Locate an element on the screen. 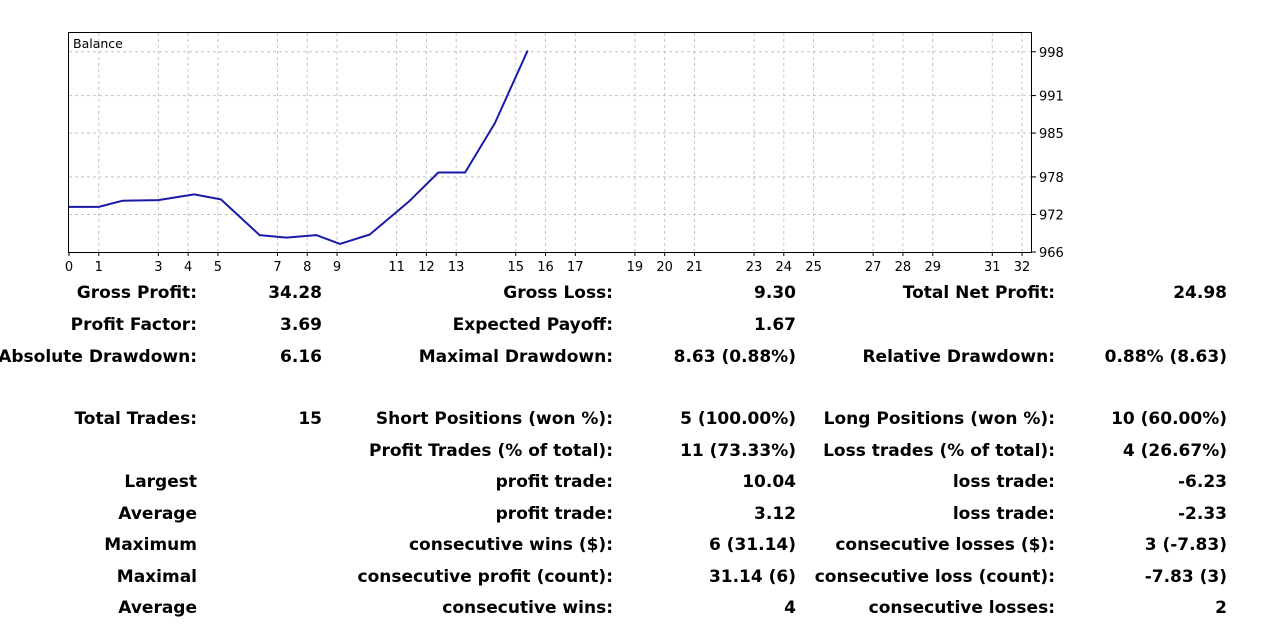 Image resolution: width=1286 pixels, height=630 pixels. stat-label: Relative Drawdown: is located at coordinates (958, 357).